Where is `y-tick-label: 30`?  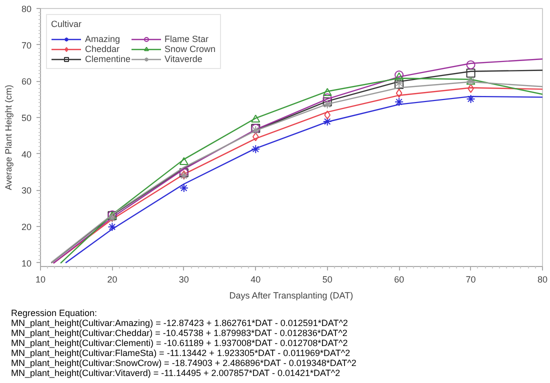
y-tick-label: 30 is located at coordinates (26, 191).